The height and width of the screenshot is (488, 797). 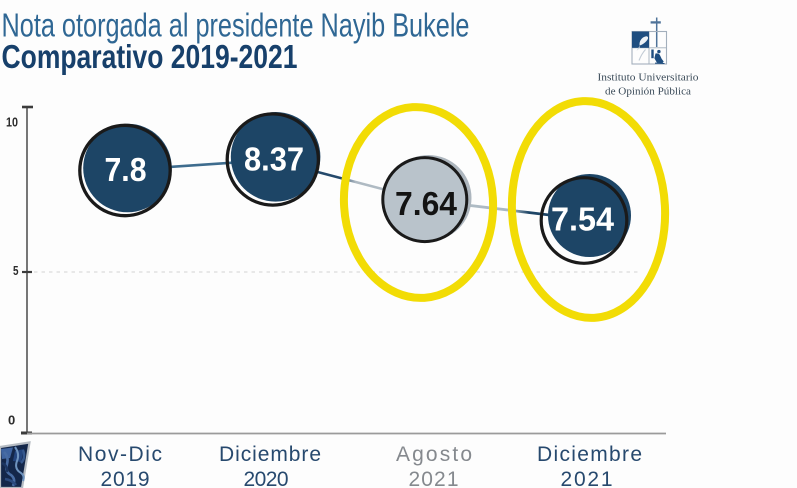 What do you see at coordinates (120, 454) in the screenshot?
I see `svg-text: Nov-Dic` at bounding box center [120, 454].